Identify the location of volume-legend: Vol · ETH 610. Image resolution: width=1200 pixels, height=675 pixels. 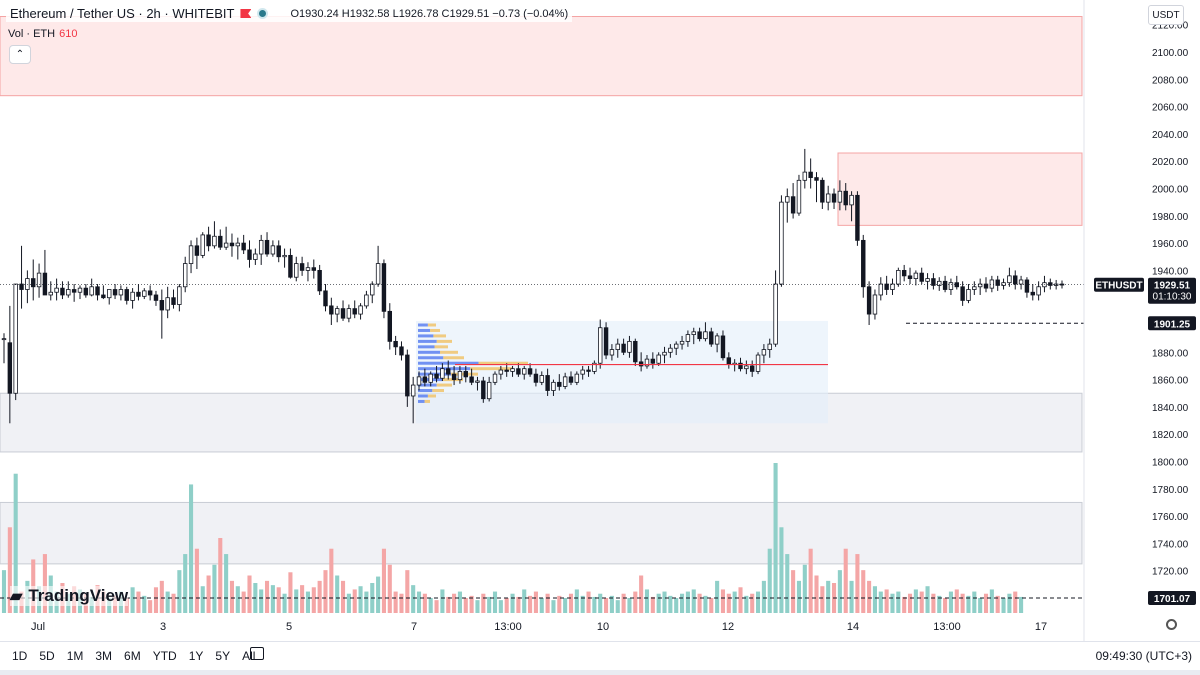
(42, 34).